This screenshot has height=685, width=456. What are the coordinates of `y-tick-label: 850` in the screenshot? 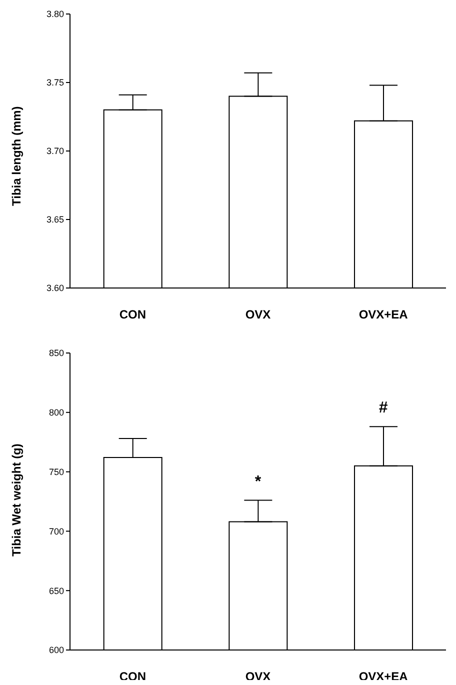 It's located at (56, 353).